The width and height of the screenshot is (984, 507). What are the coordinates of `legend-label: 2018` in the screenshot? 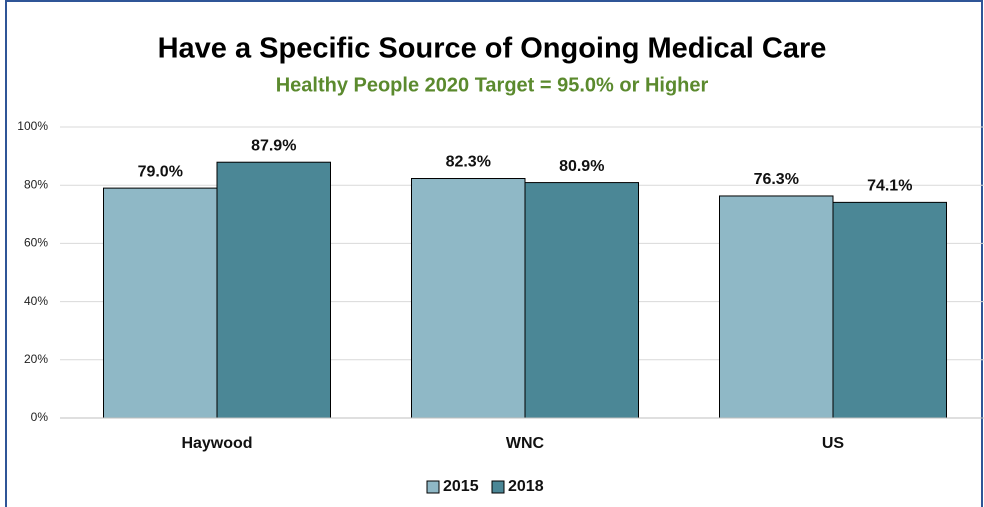 It's located at (526, 486).